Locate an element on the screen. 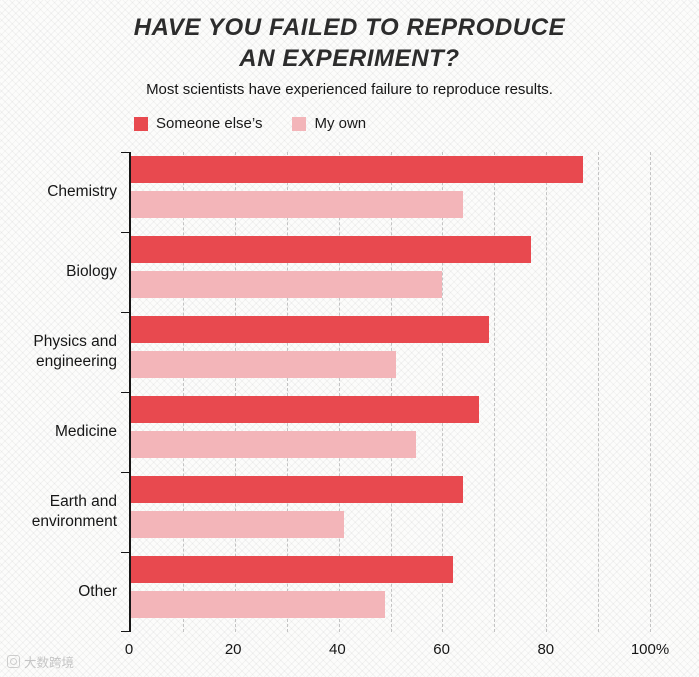 This screenshot has height=677, width=699. legend-swatch-my-own-icon is located at coordinates (299, 123).